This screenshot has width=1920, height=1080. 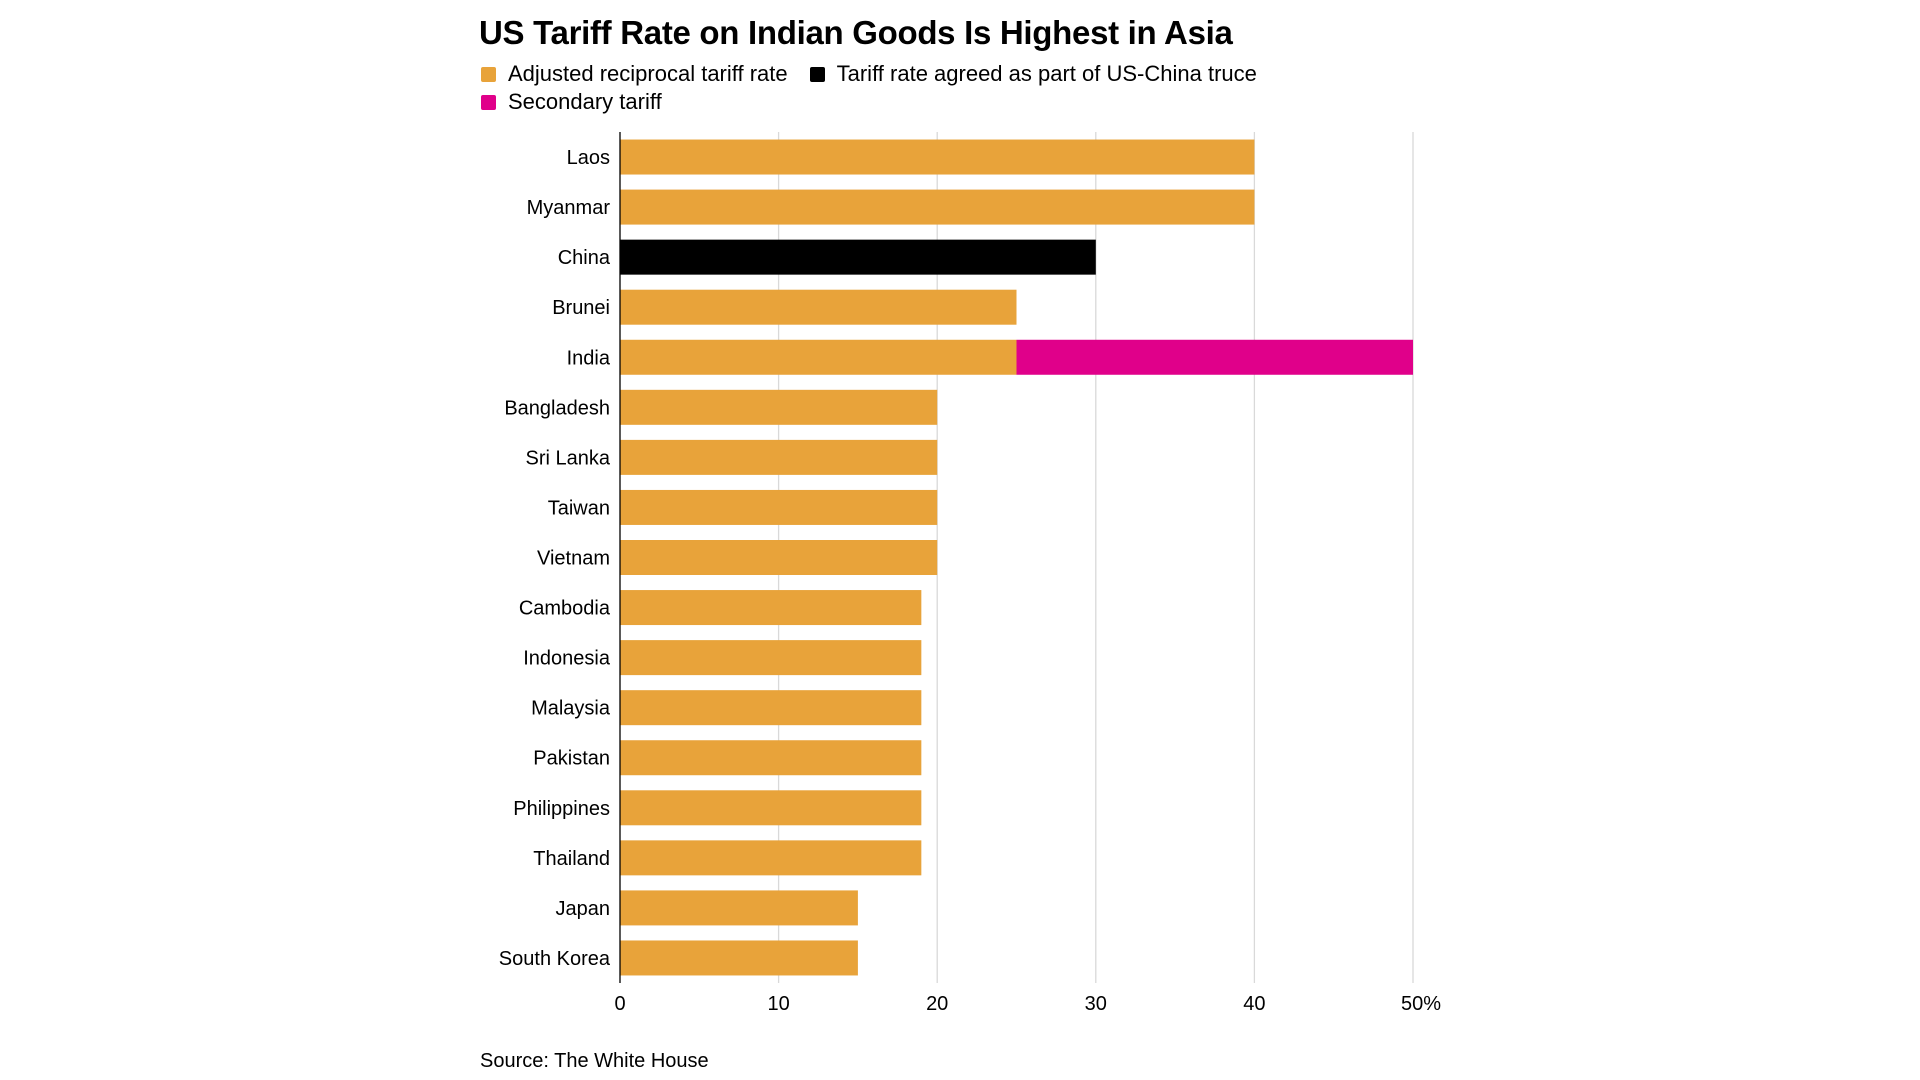 I want to click on category-label: Vietnam, so click(x=573, y=559).